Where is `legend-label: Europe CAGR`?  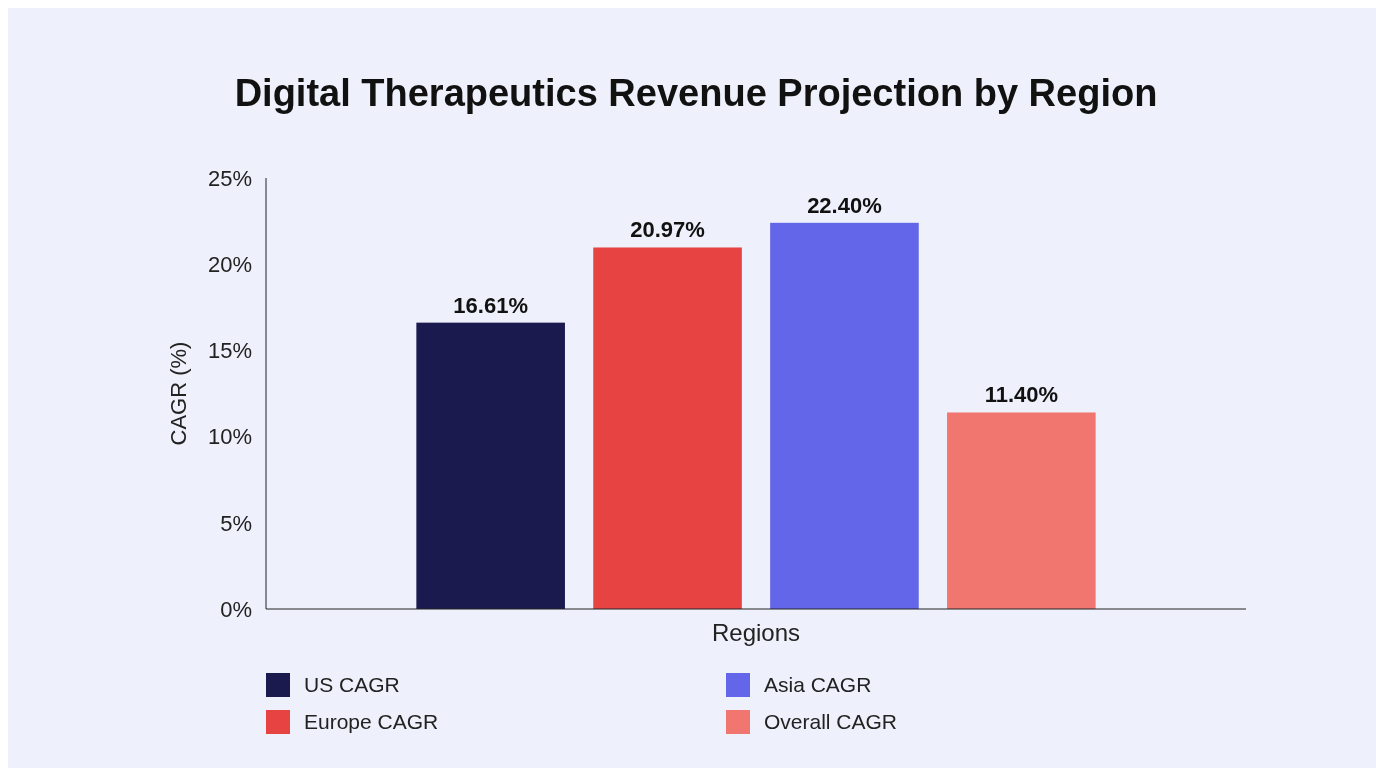 legend-label: Europe CAGR is located at coordinates (371, 722).